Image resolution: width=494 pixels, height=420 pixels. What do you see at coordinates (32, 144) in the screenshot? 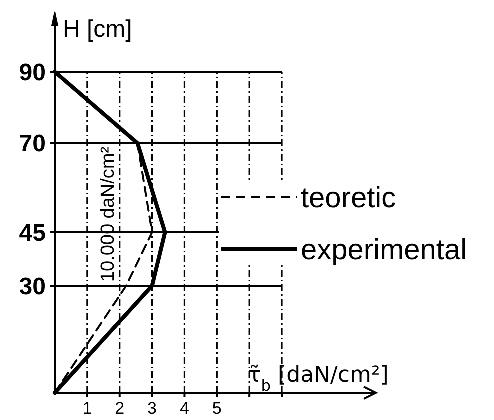
I see `y-tick-label: 70` at bounding box center [32, 144].